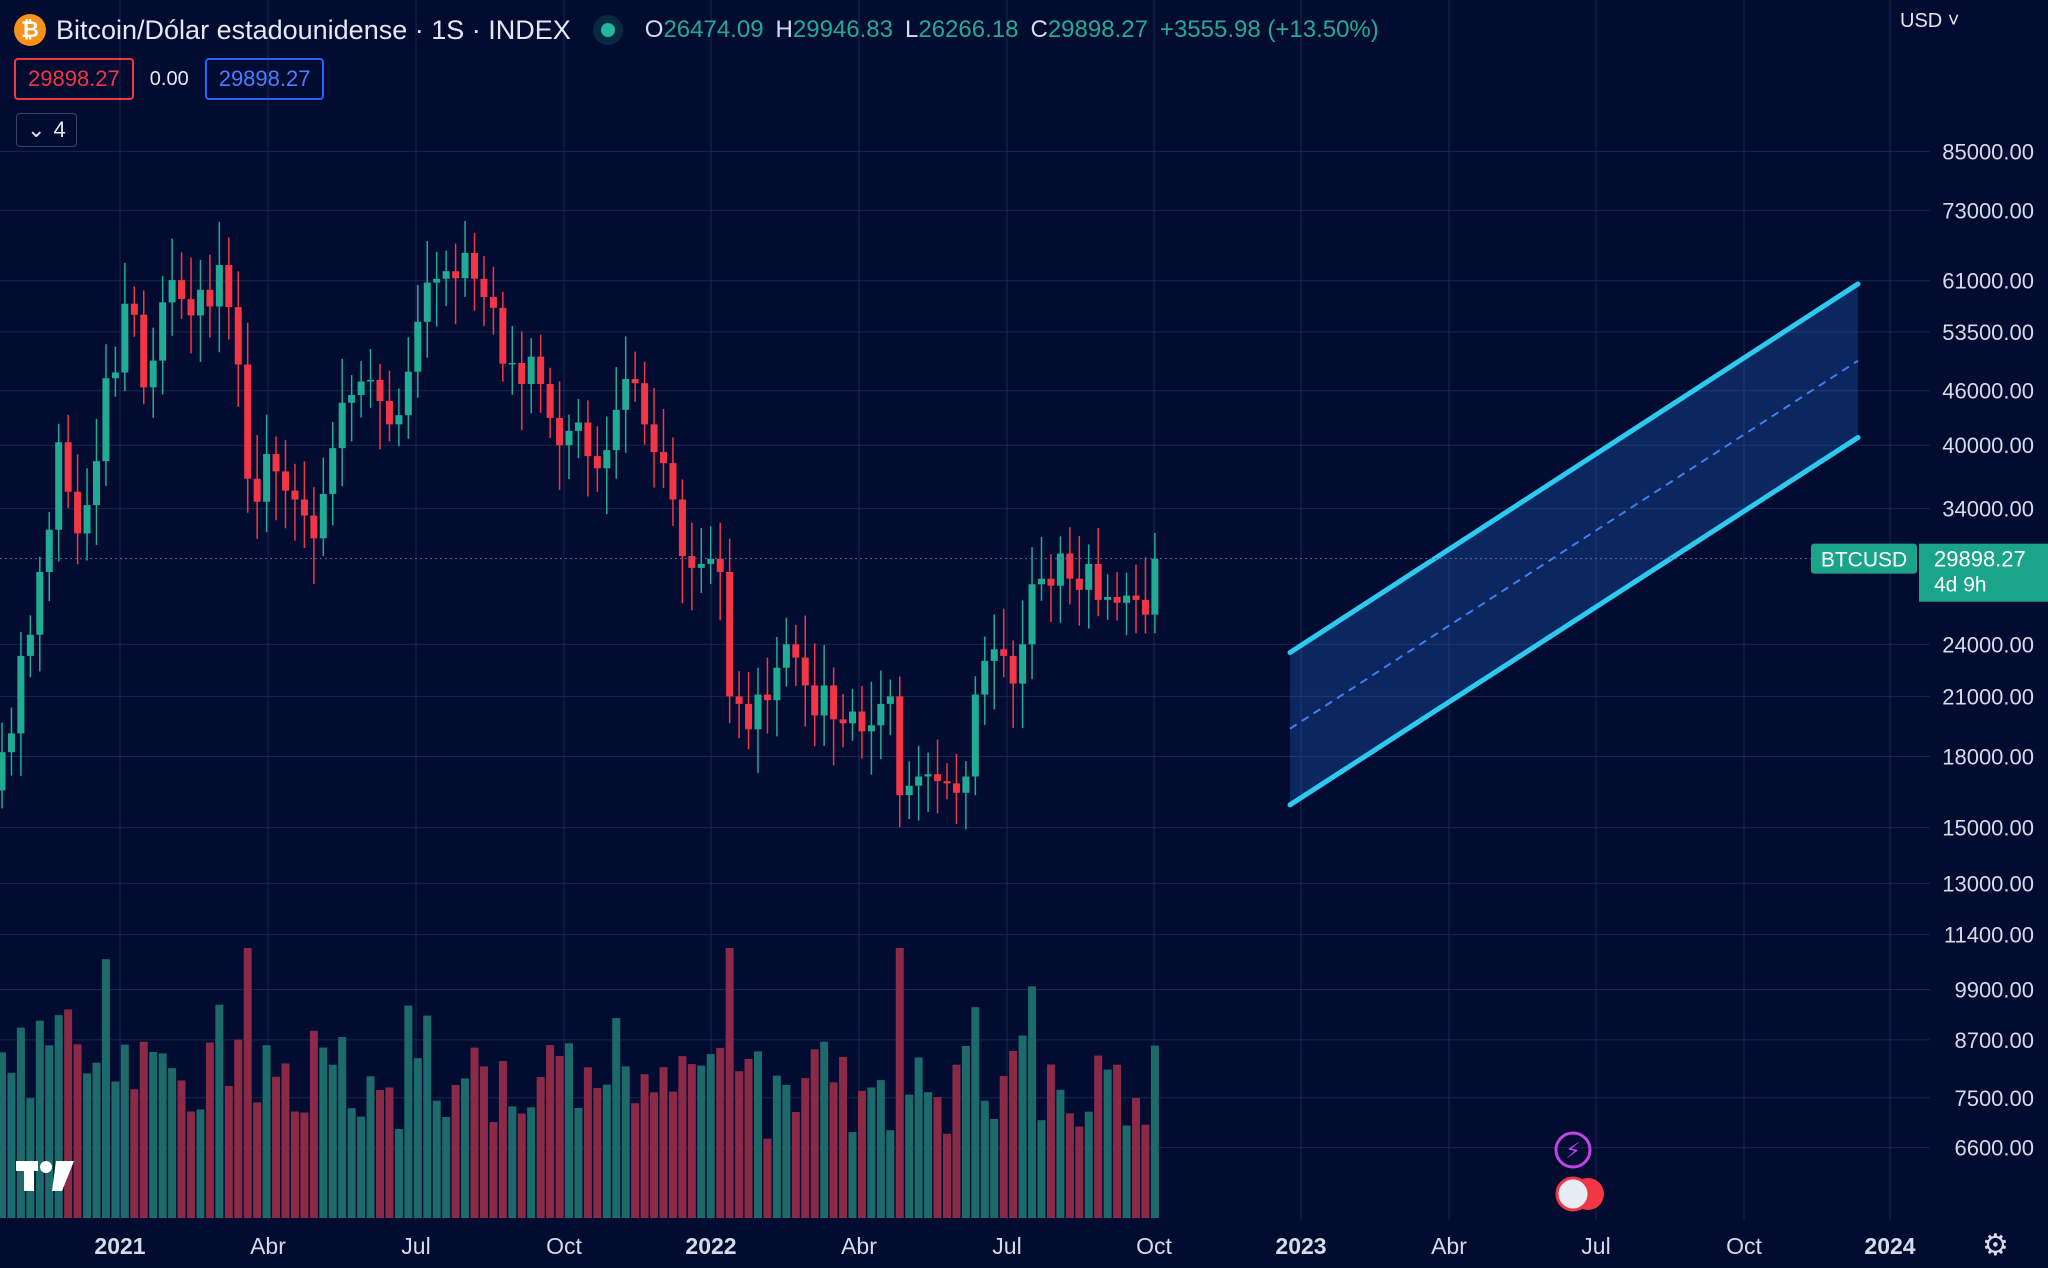 The height and width of the screenshot is (1268, 2048). Describe the element at coordinates (74, 79) in the screenshot. I see `sell-price-button: 29898.27` at that location.